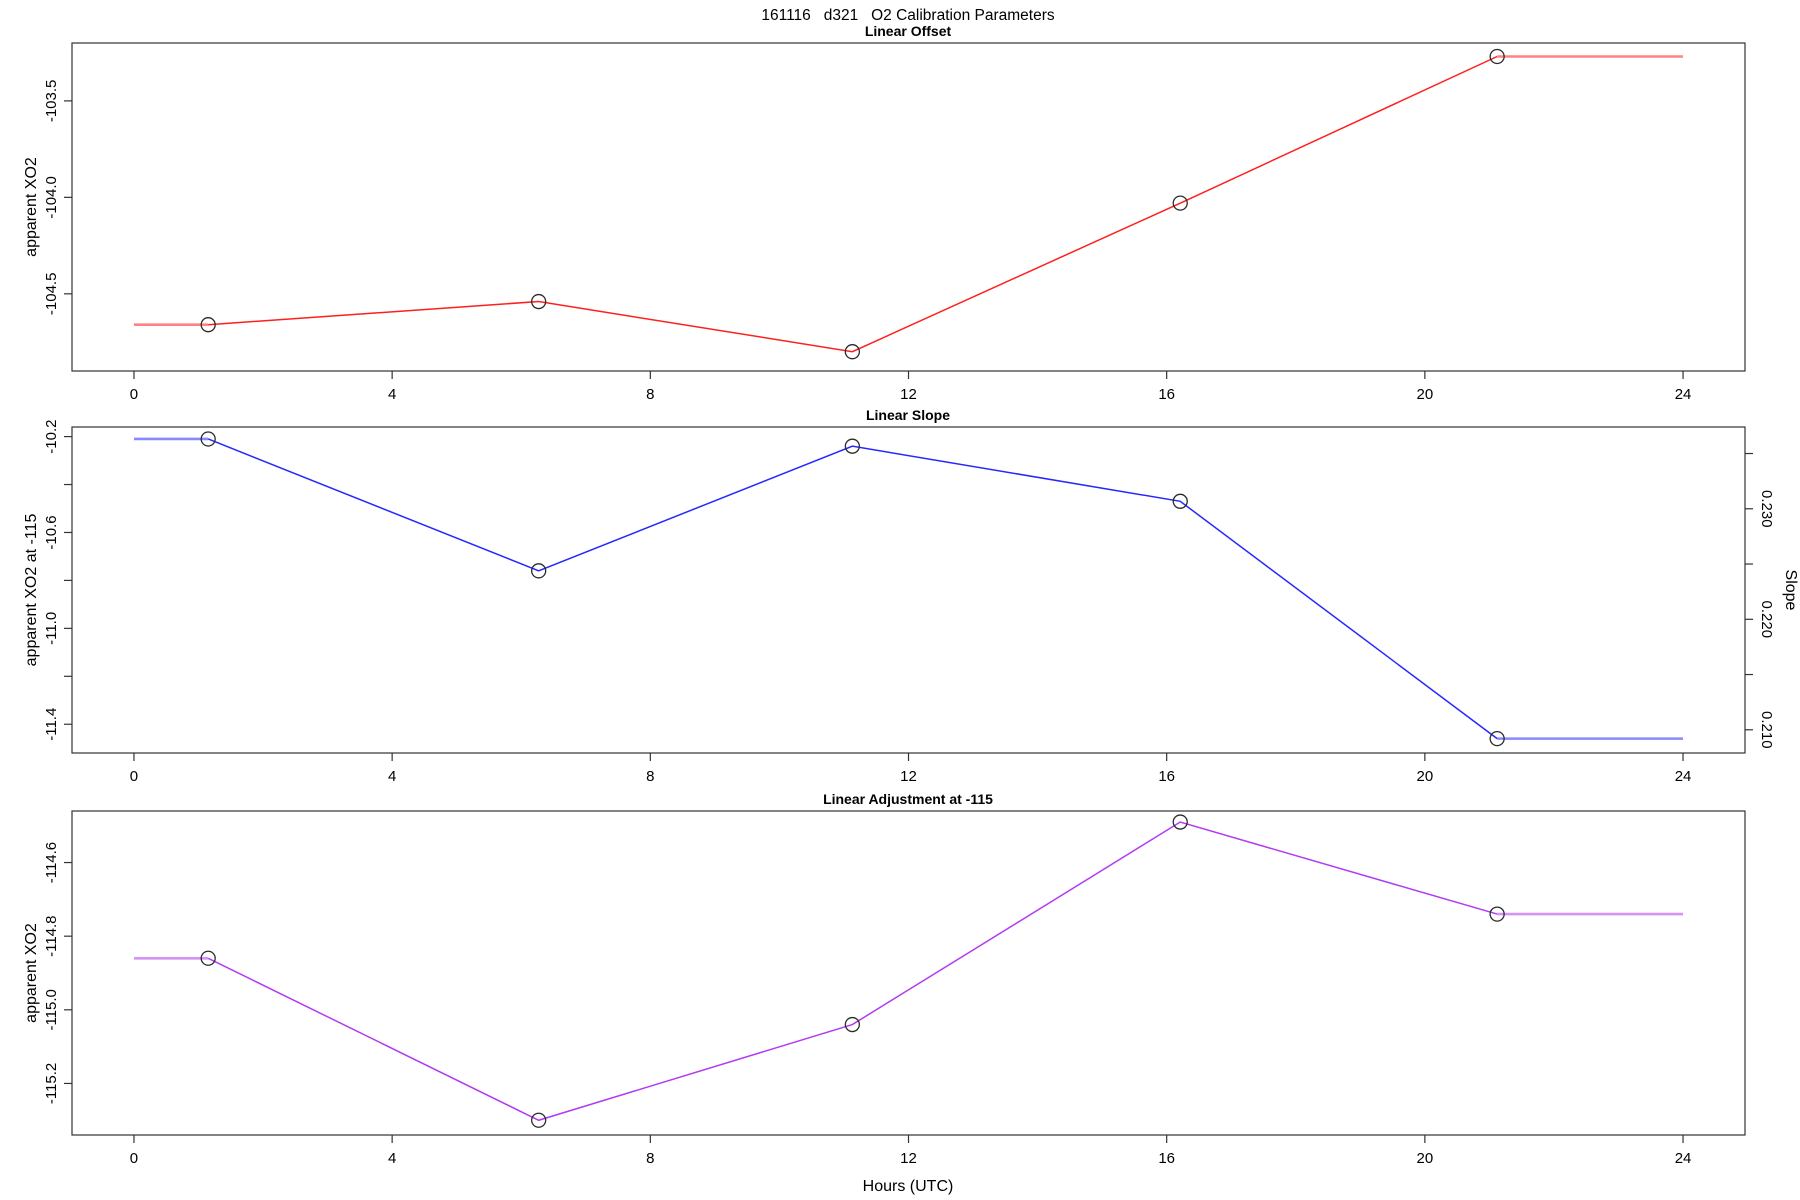 The image size is (1800, 1200). What do you see at coordinates (51, 935) in the screenshot?
I see `y-tick-label: -114.8` at bounding box center [51, 935].